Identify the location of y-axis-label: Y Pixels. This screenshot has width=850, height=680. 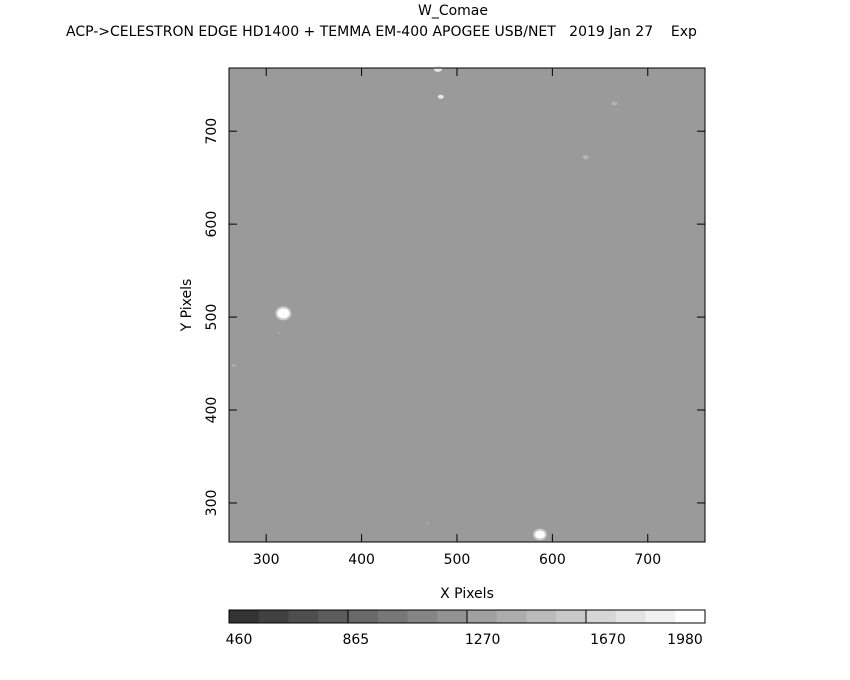
(187, 306).